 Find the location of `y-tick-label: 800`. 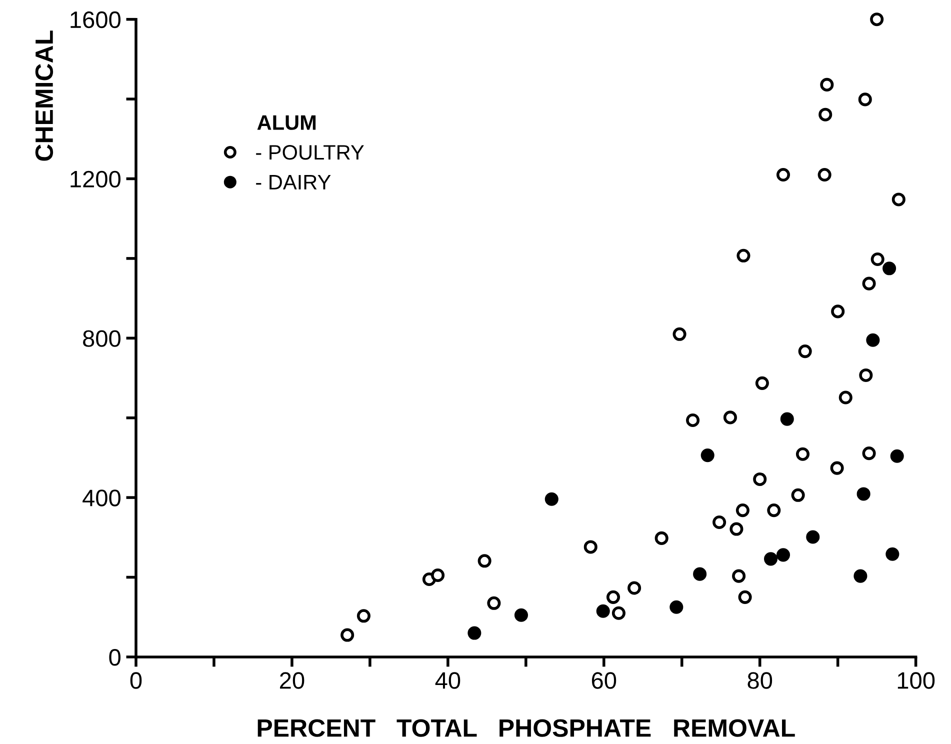

y-tick-label: 800 is located at coordinates (101, 338).